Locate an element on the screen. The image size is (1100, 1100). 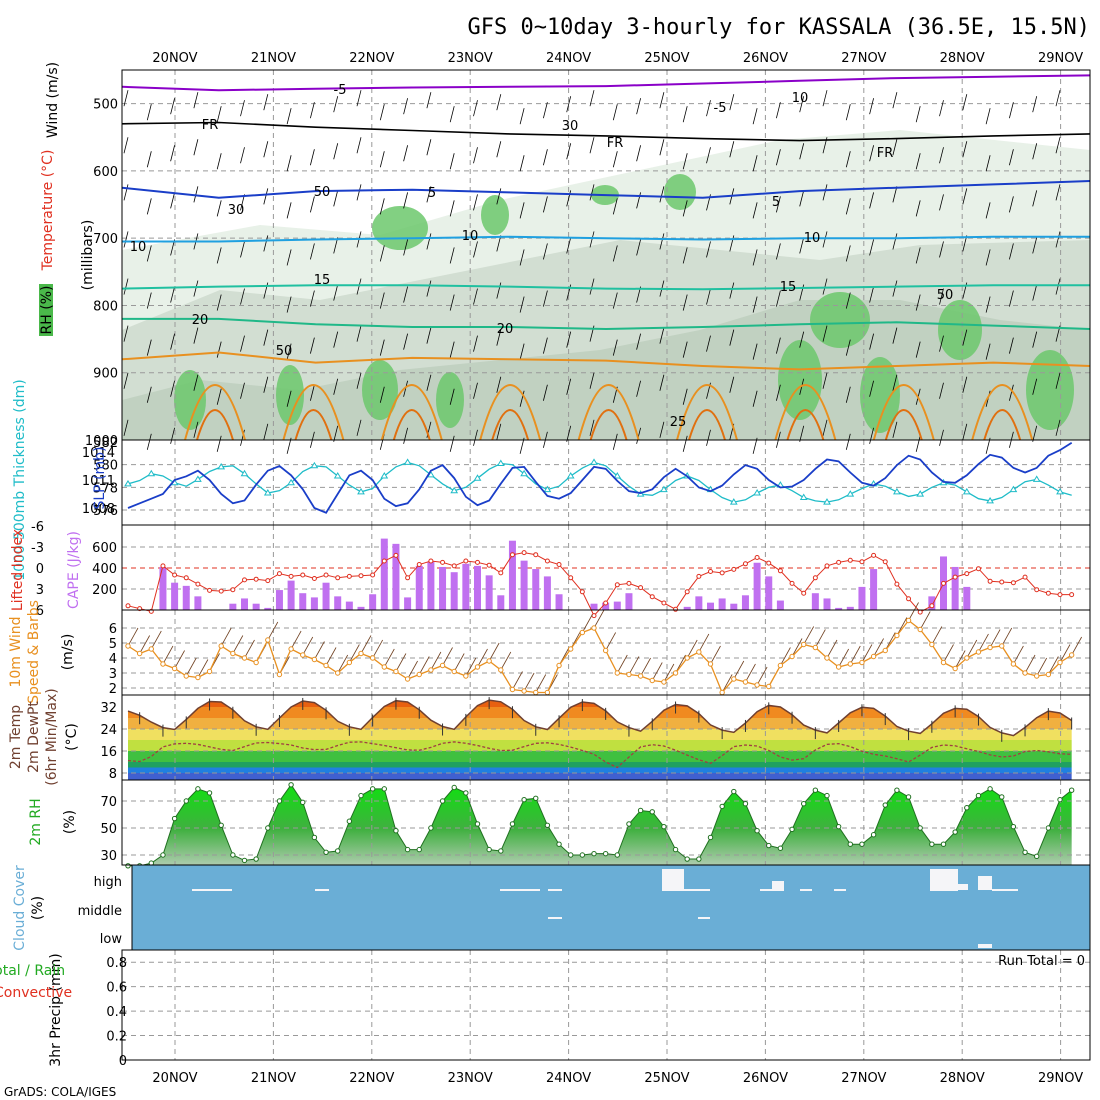
contour-label: FR is located at coordinates (885, 153).